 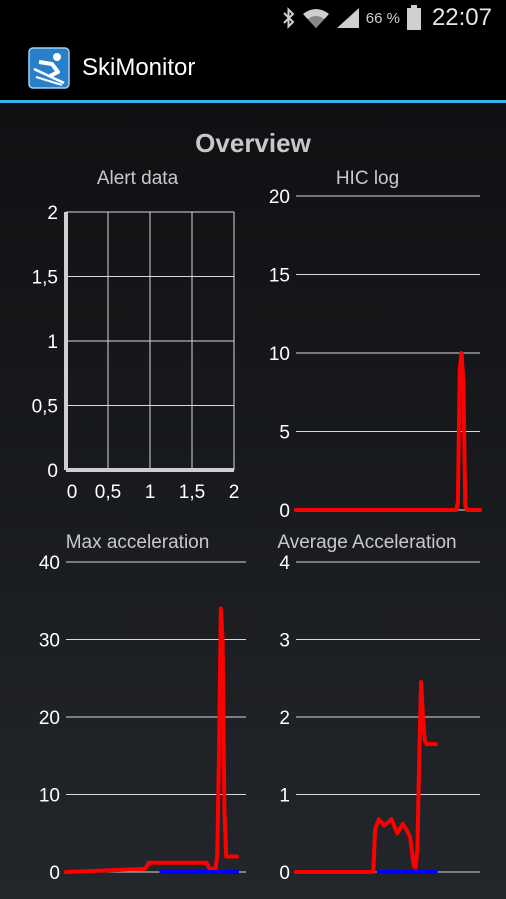 I want to click on x-tick-label: 1,5, so click(x=192, y=492).